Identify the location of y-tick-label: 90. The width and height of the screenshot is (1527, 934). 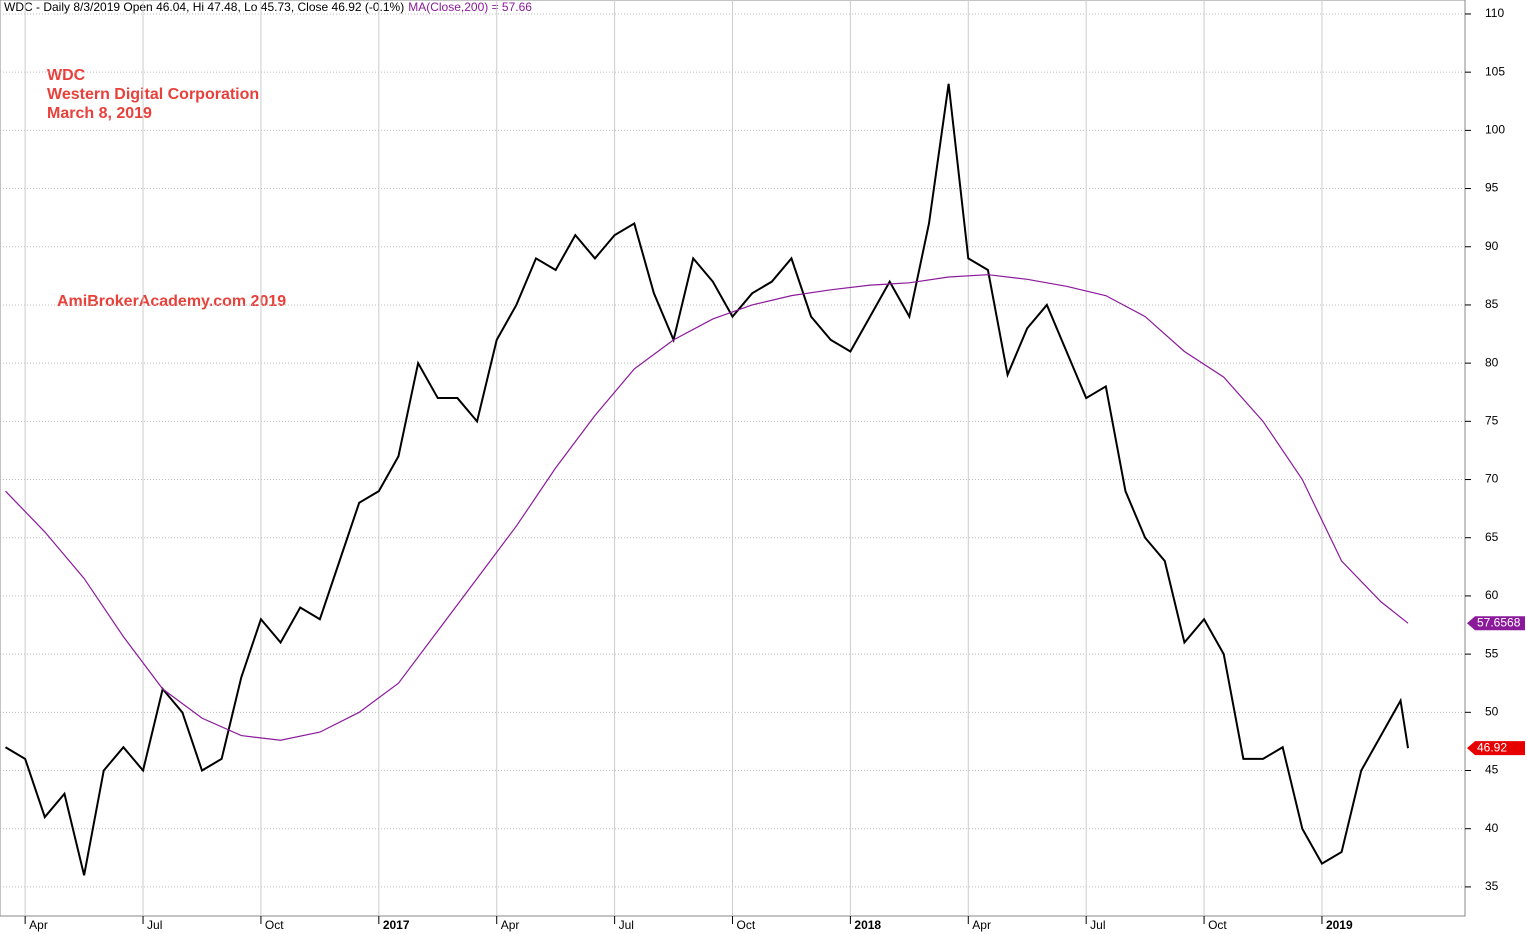
(1492, 246).